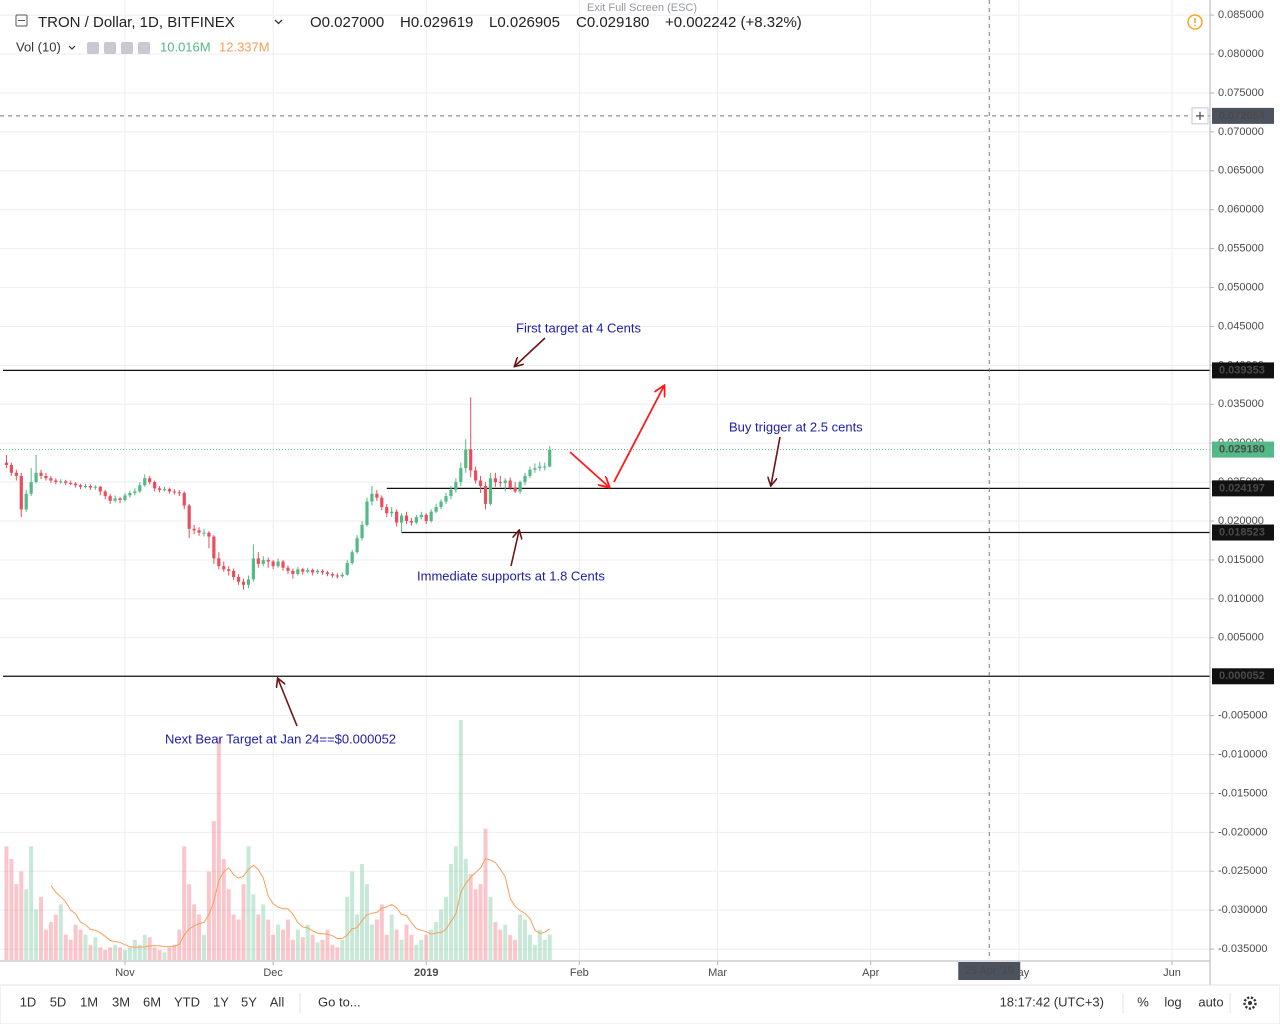 The height and width of the screenshot is (1024, 1280). Describe the element at coordinates (870, 973) in the screenshot. I see `x-tick-label: Apr` at that location.